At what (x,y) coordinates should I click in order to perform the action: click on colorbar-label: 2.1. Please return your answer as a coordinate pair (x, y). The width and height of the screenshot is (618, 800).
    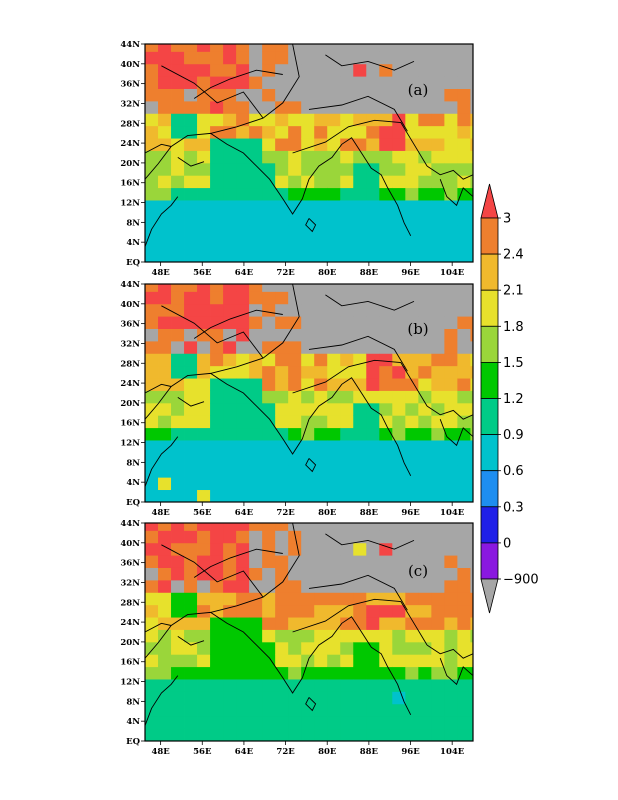
    Looking at the image, I should click on (513, 291).